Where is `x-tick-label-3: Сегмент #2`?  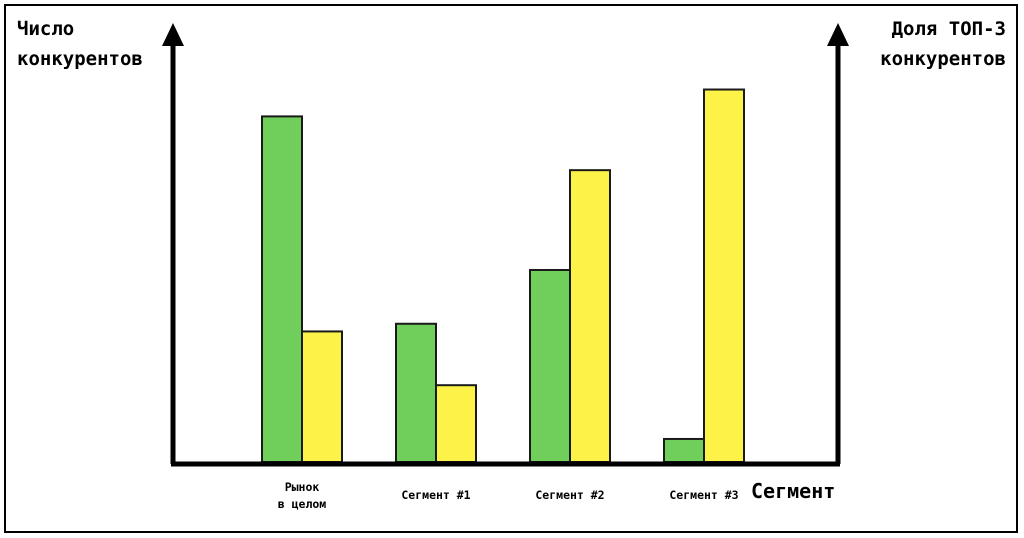
x-tick-label-3: Сегмент #2 is located at coordinates (570, 495).